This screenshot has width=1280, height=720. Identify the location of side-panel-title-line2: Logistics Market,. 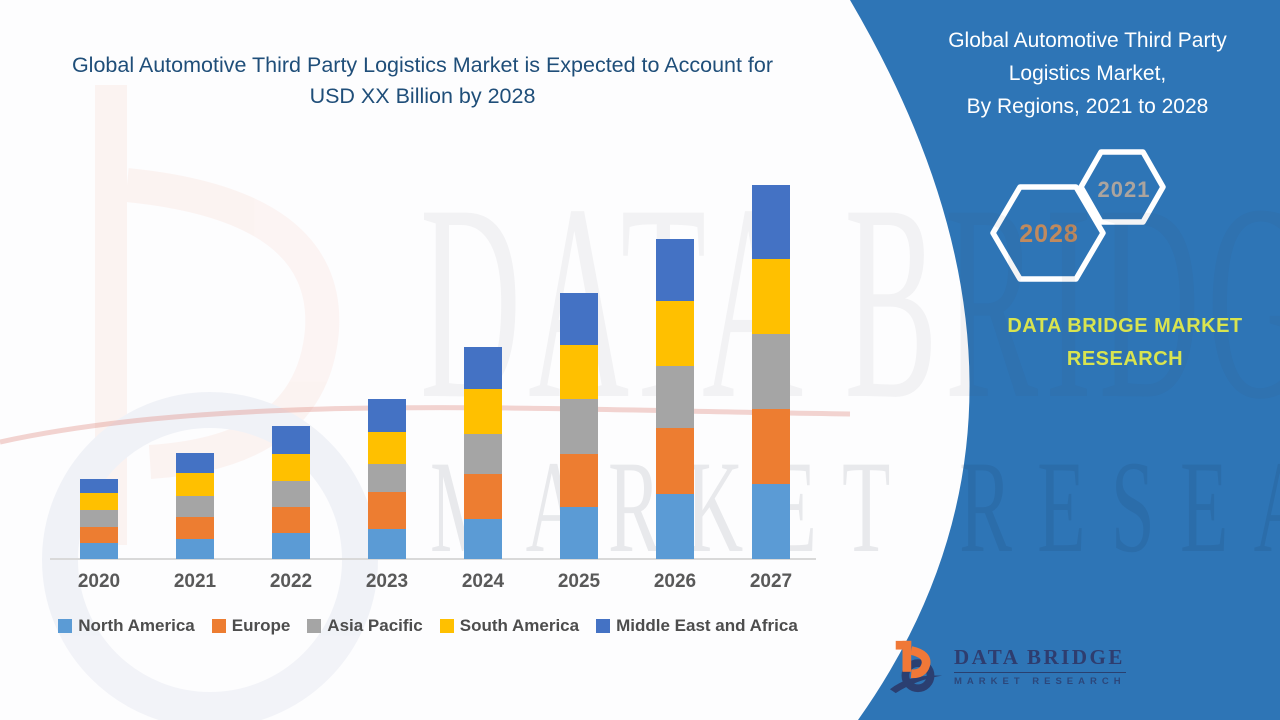
(1087, 73).